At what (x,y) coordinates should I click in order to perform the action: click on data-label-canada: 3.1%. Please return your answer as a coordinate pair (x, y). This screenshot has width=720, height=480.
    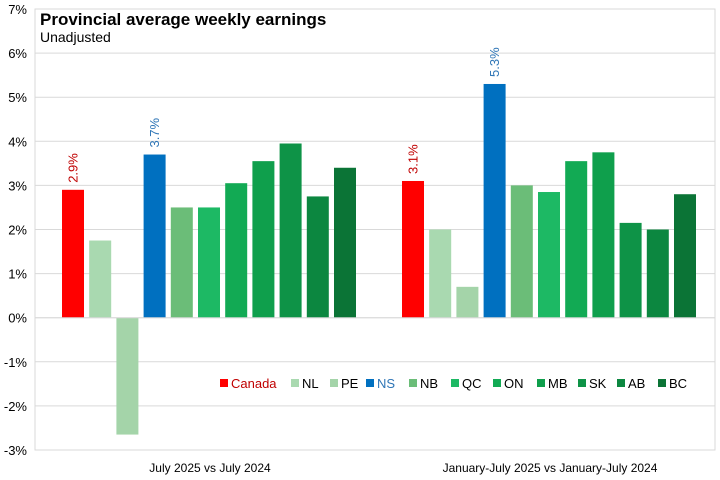
    Looking at the image, I should click on (413, 159).